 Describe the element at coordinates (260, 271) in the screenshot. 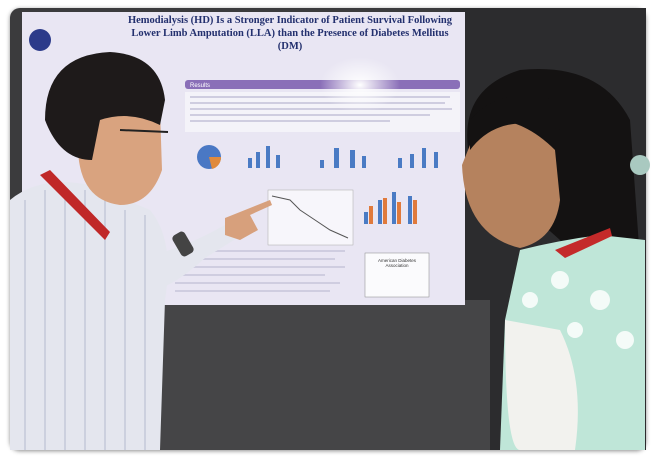

I see `reference-lines` at that location.